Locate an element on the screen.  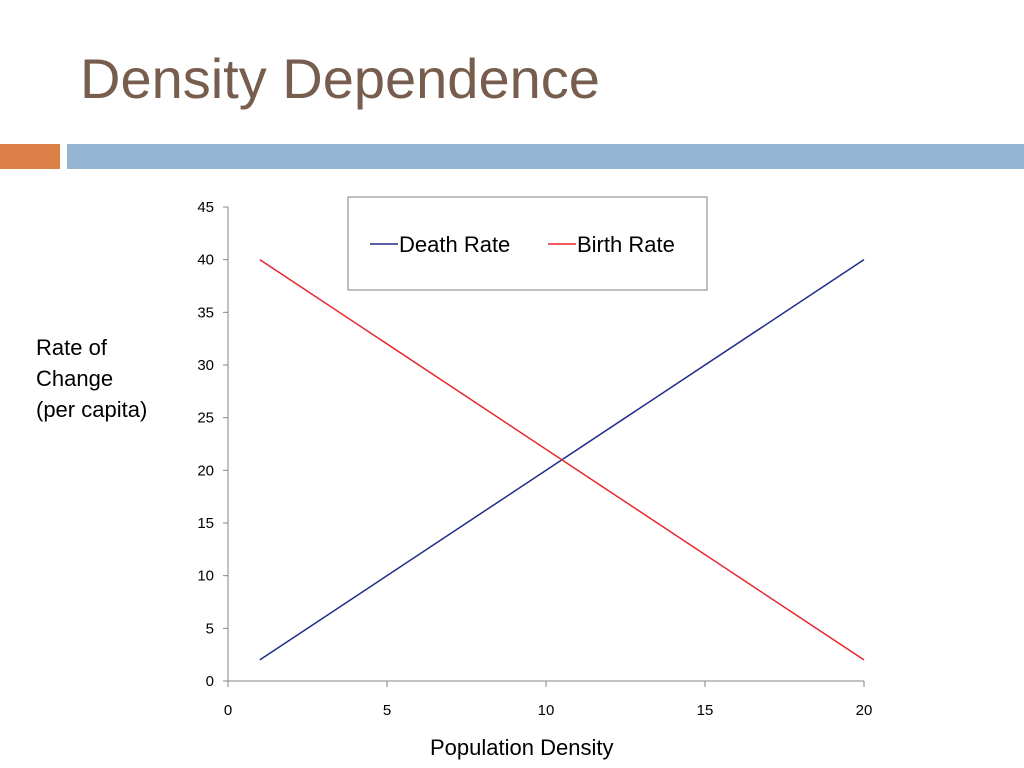
slide-title: Density Dependence is located at coordinates (340, 78).